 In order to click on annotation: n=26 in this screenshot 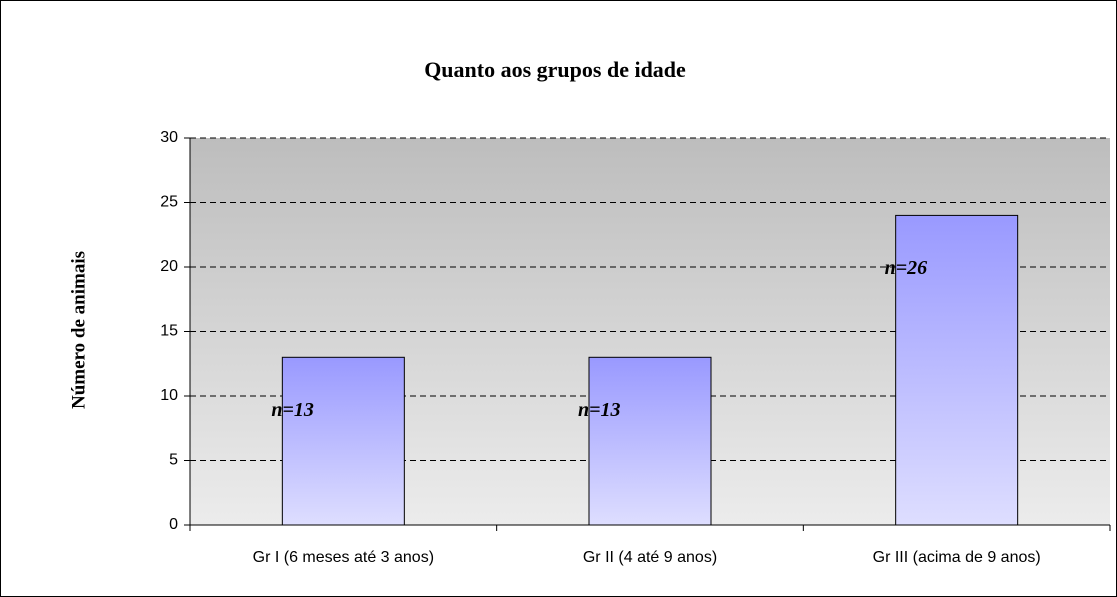, I will do `click(906, 268)`.